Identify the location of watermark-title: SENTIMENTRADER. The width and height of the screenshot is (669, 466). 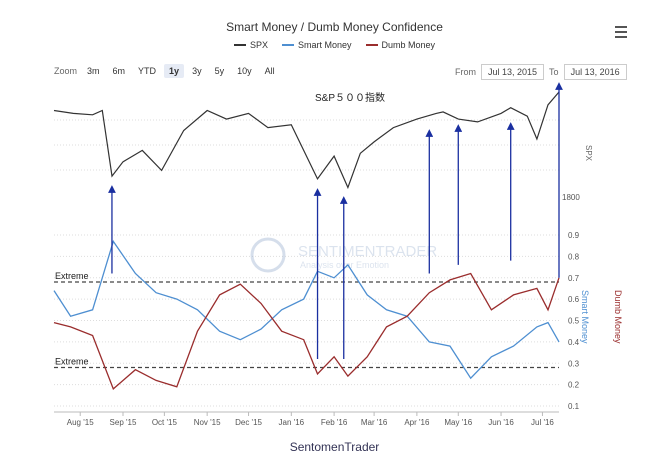
(367, 251).